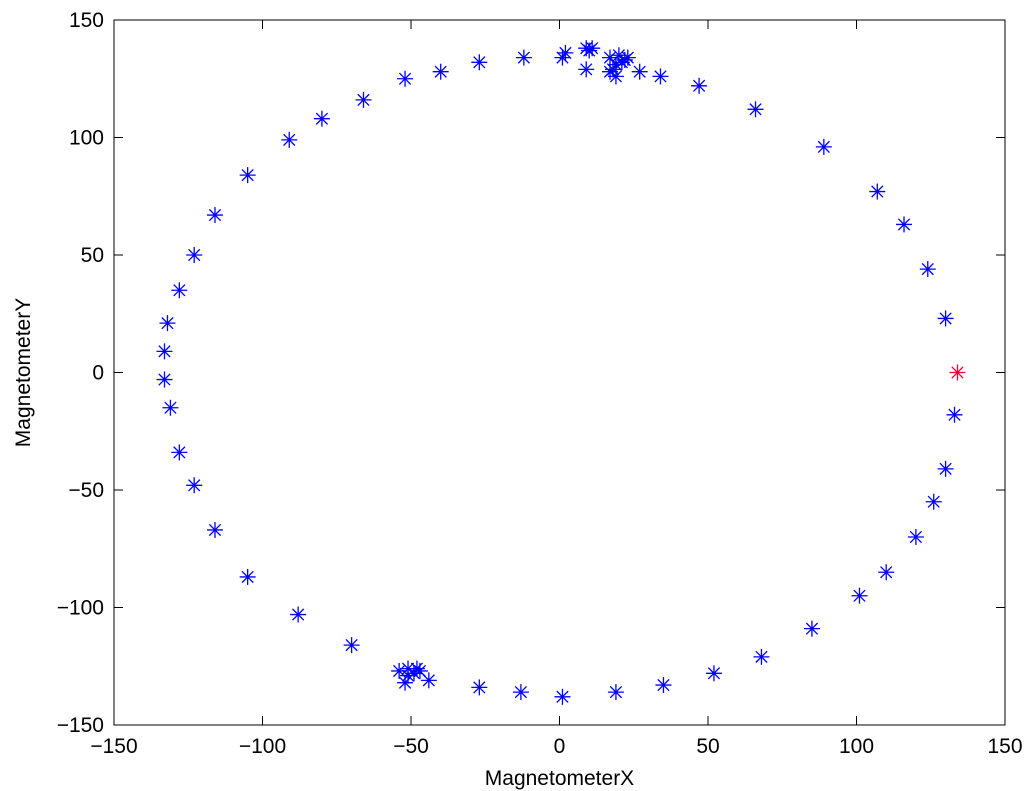  What do you see at coordinates (560, 746) in the screenshot?
I see `x-tick-label: 0` at bounding box center [560, 746].